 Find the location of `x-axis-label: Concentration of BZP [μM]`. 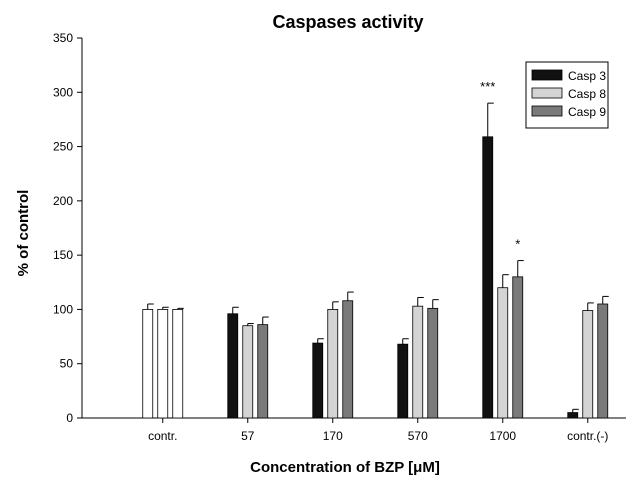

x-axis-label: Concentration of BZP [μM] is located at coordinates (345, 467).